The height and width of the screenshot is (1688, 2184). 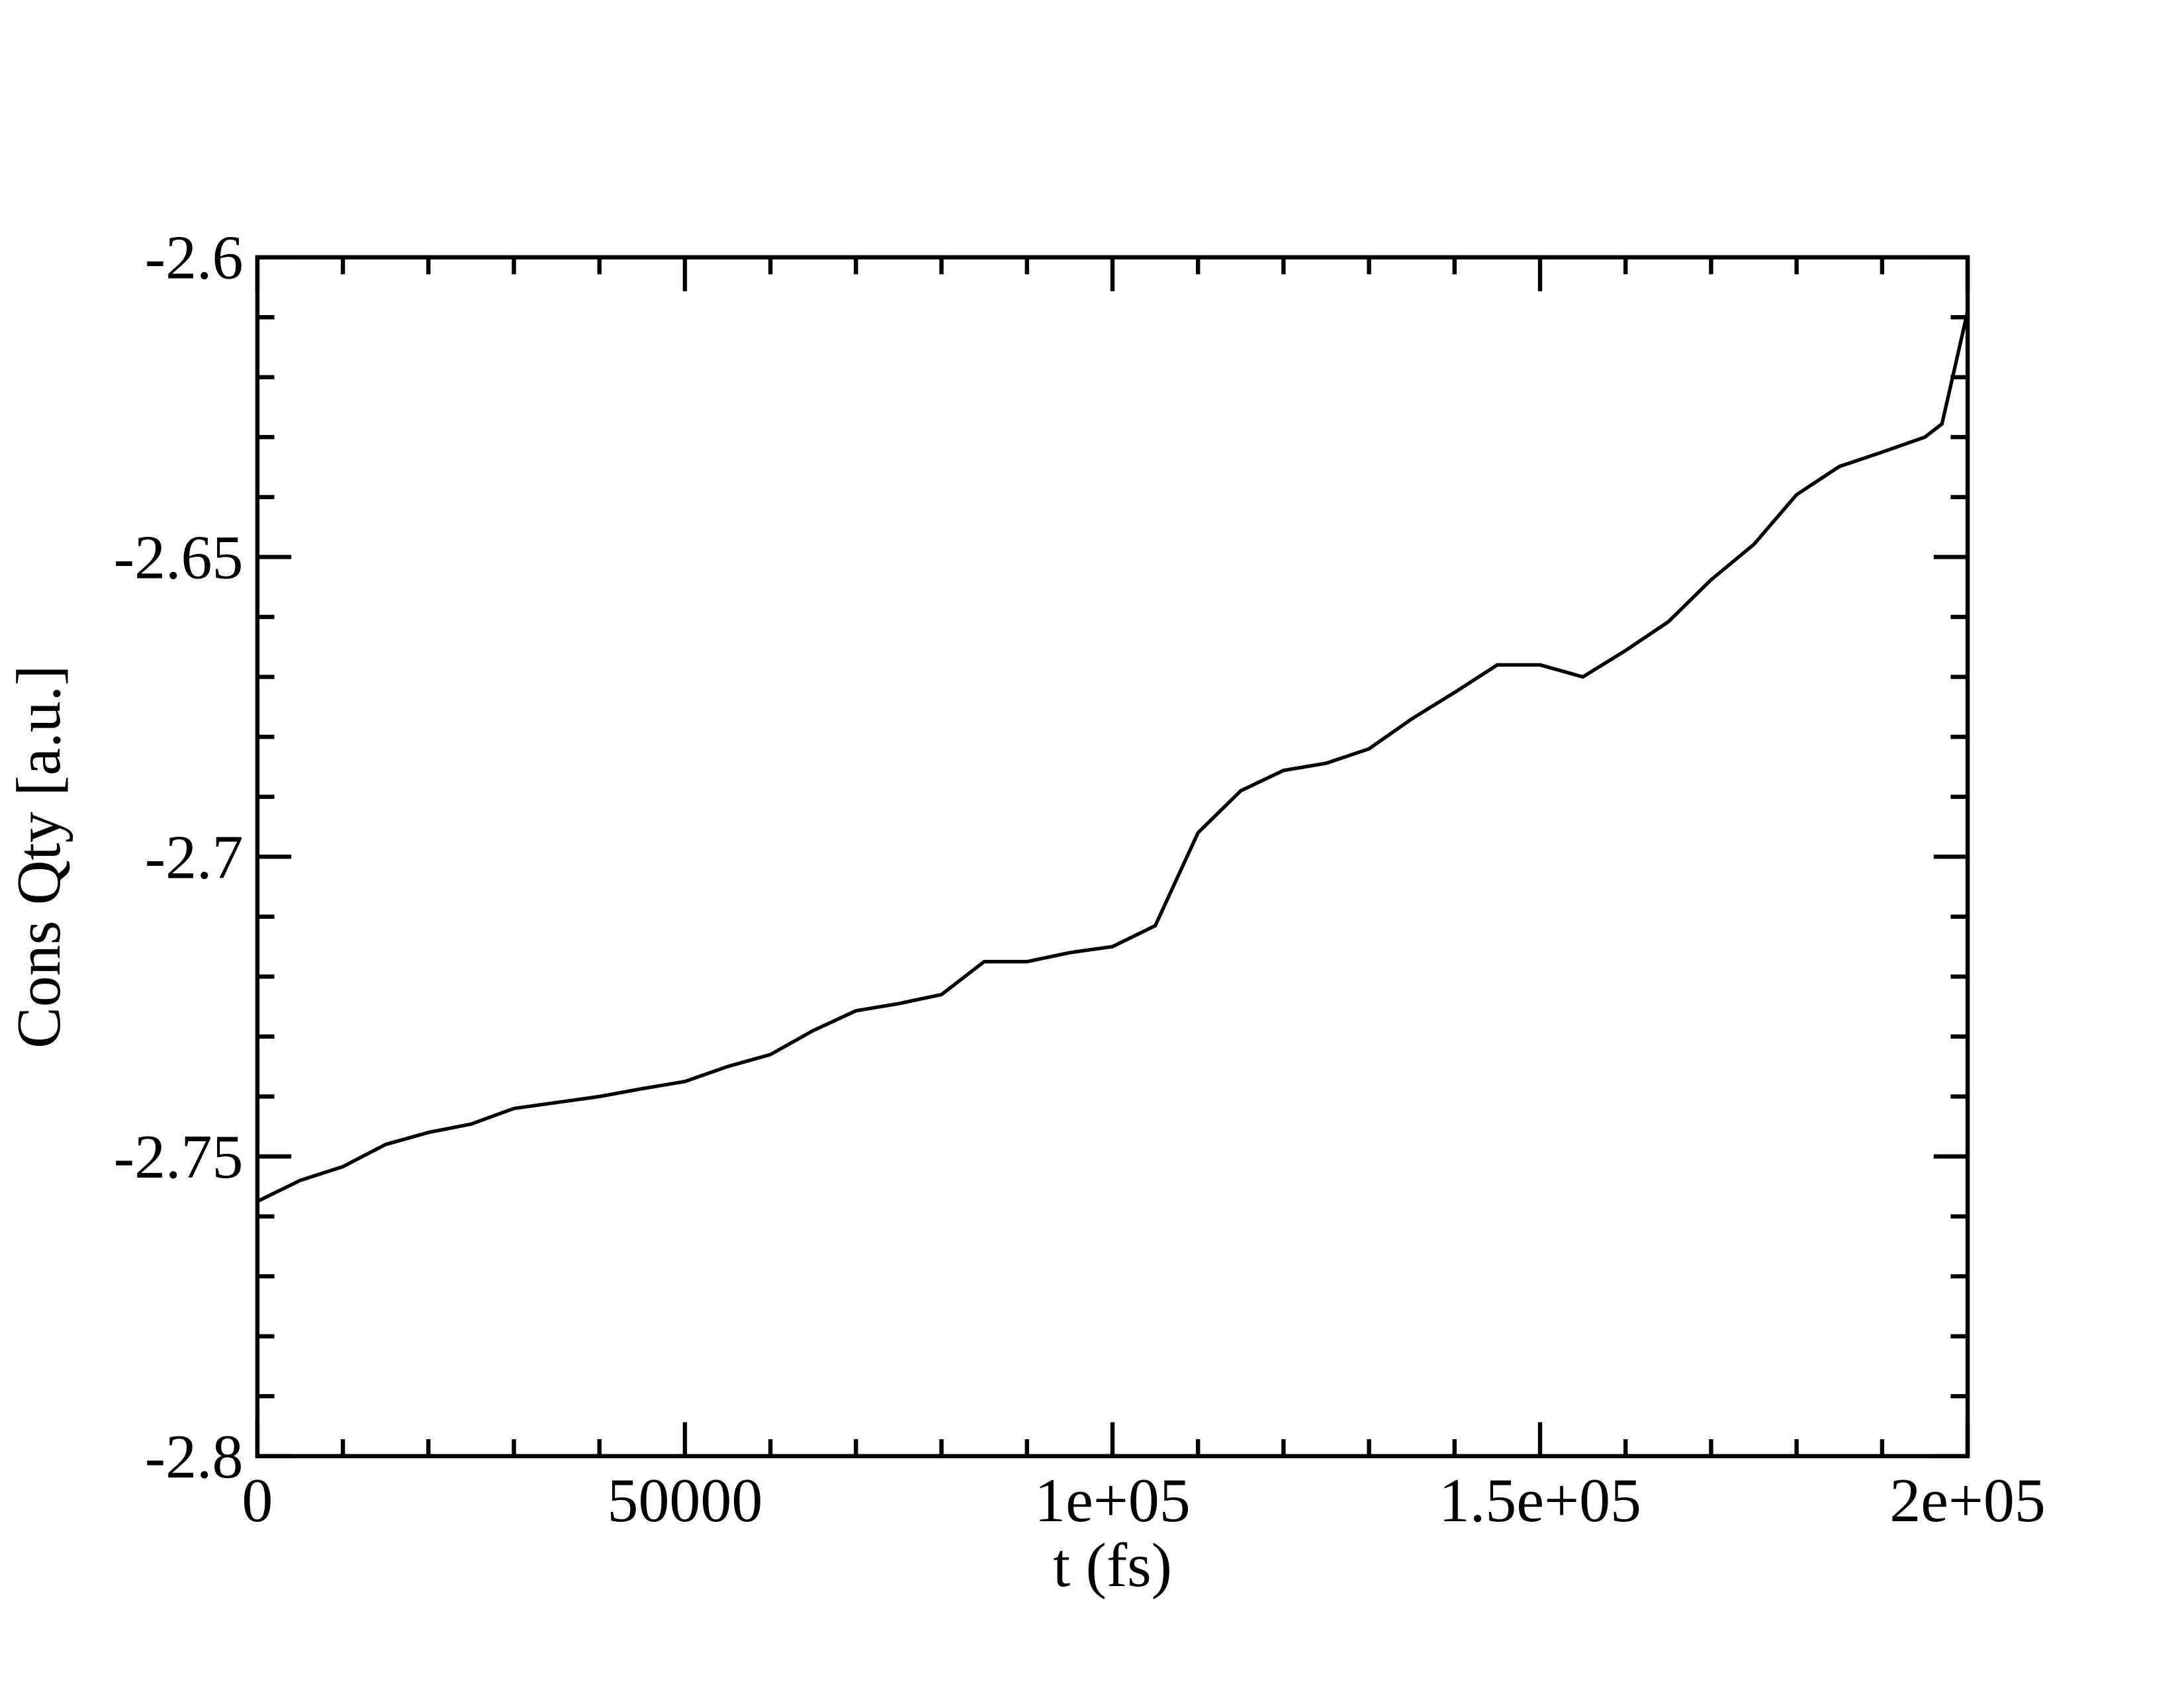 I want to click on y-tick-label: -2.6, so click(x=194, y=258).